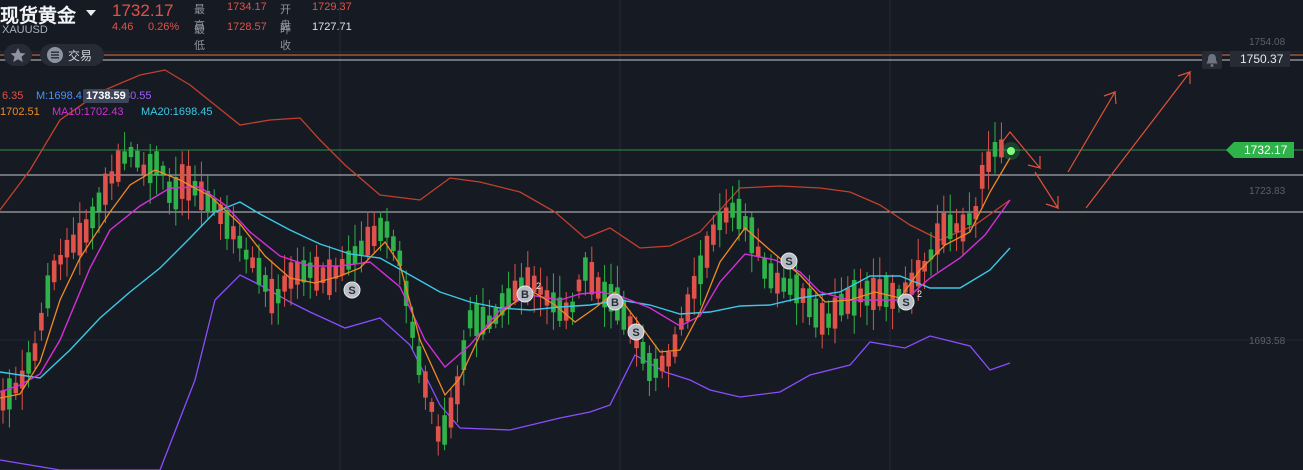 The width and height of the screenshot is (1303, 470). I want to click on ma5-value: 1702.51, so click(20, 112).